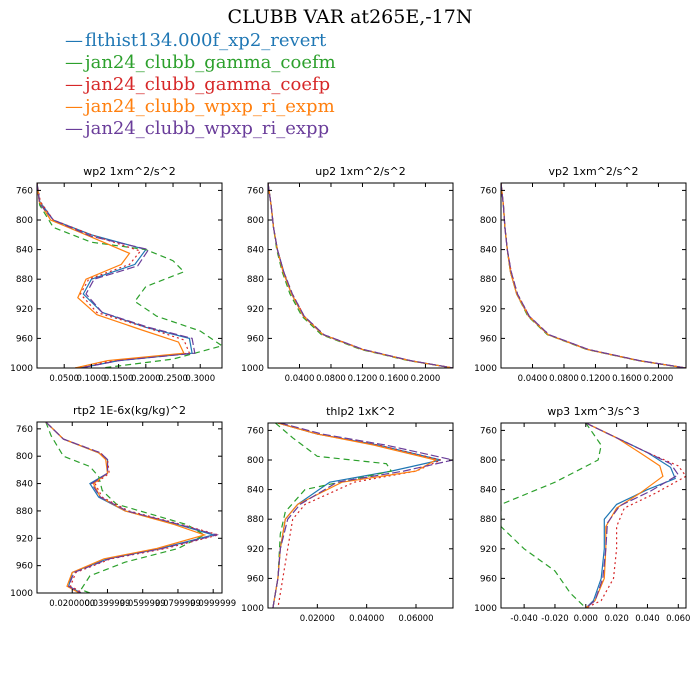  What do you see at coordinates (129, 410) in the screenshot?
I see `panel-title: rtp2 1E-6x(kg/kg)^2` at bounding box center [129, 410].